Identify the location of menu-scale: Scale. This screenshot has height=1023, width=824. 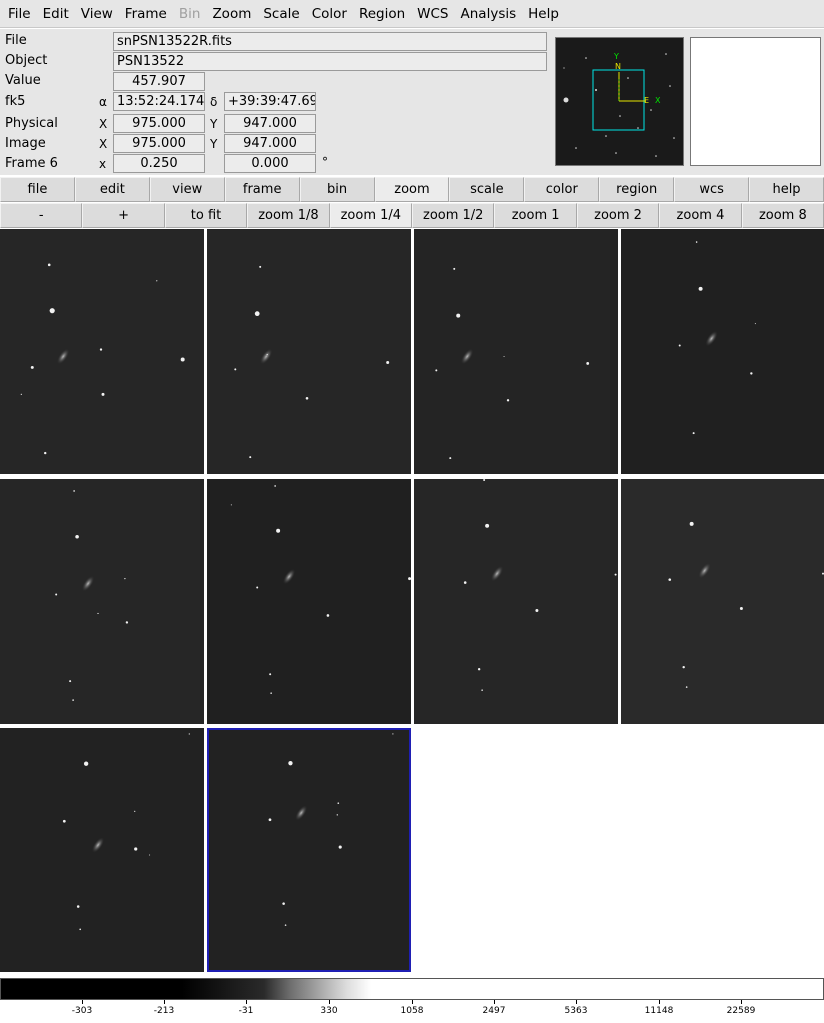
(281, 13).